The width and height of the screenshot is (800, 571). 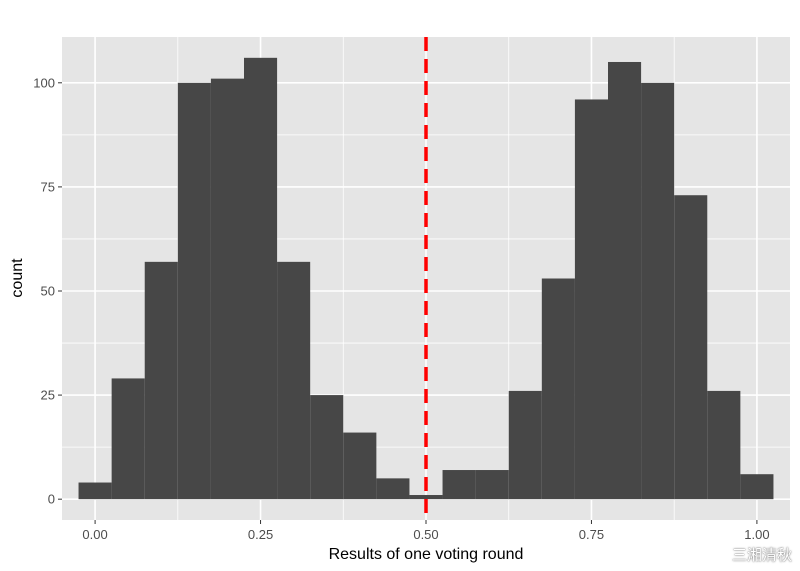 What do you see at coordinates (426, 554) in the screenshot?
I see `x-axis-title: Results of one voting round` at bounding box center [426, 554].